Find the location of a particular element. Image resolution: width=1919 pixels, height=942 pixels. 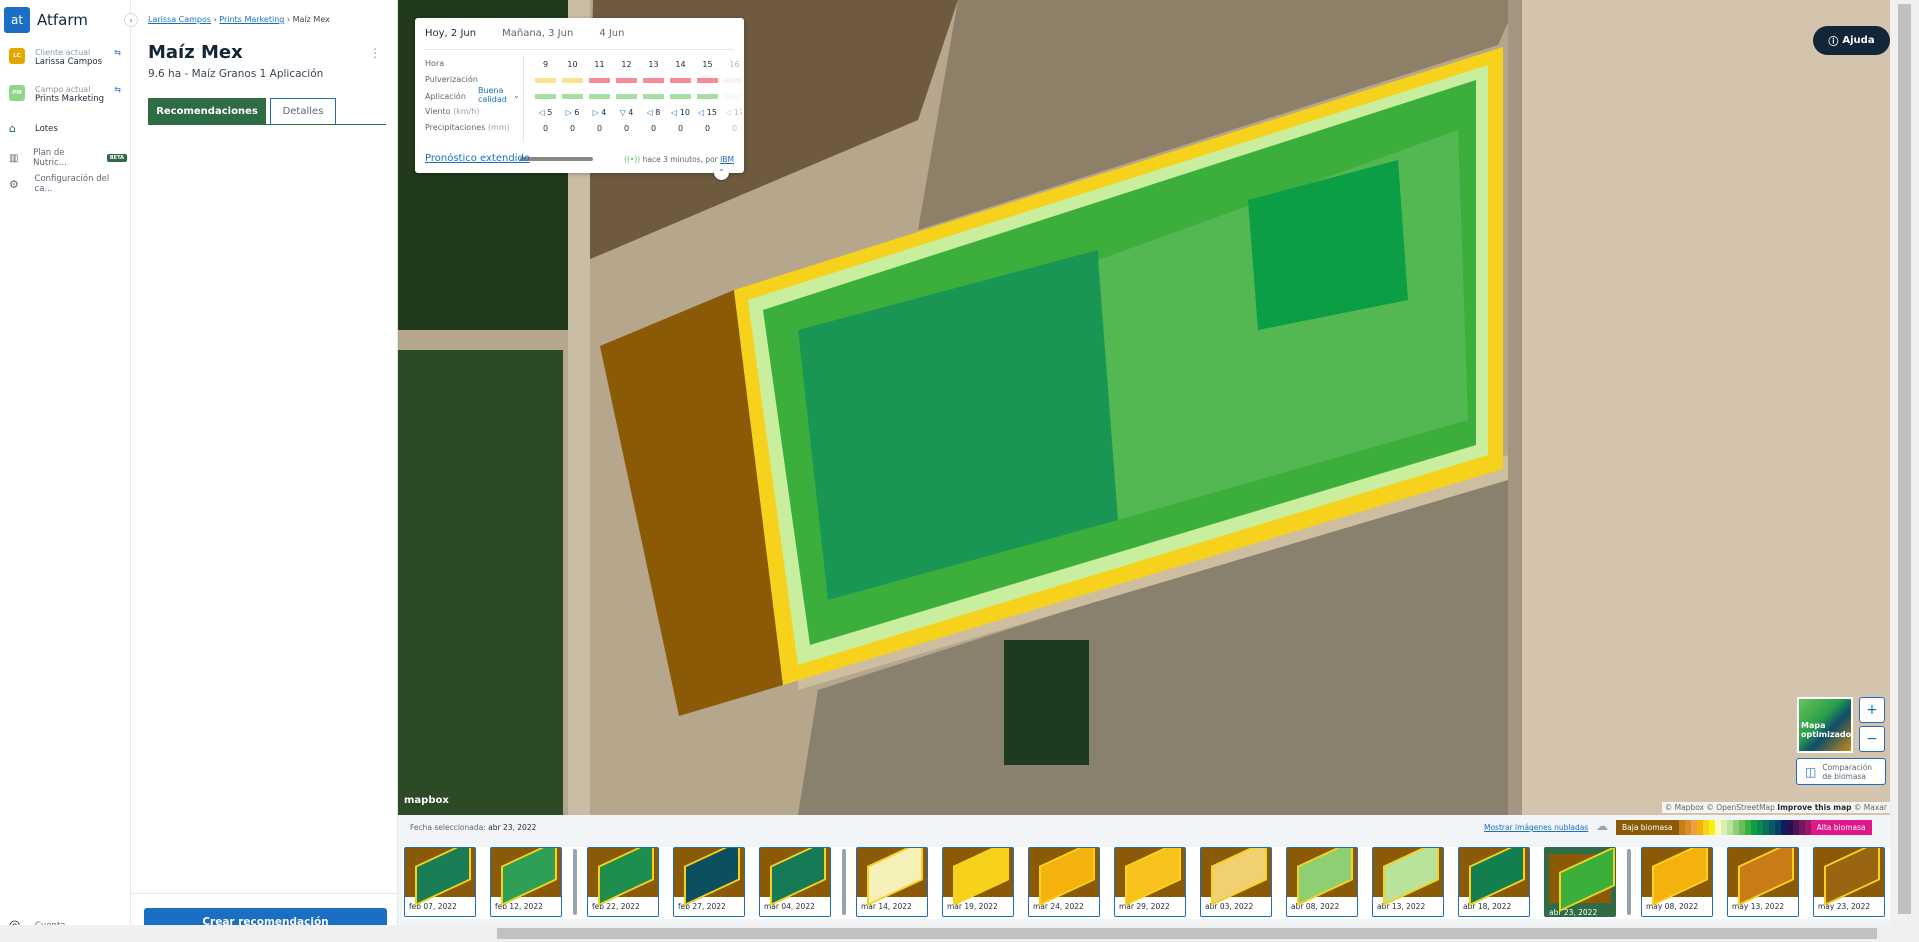

more-options-icon: ⋮ is located at coordinates (375, 53).